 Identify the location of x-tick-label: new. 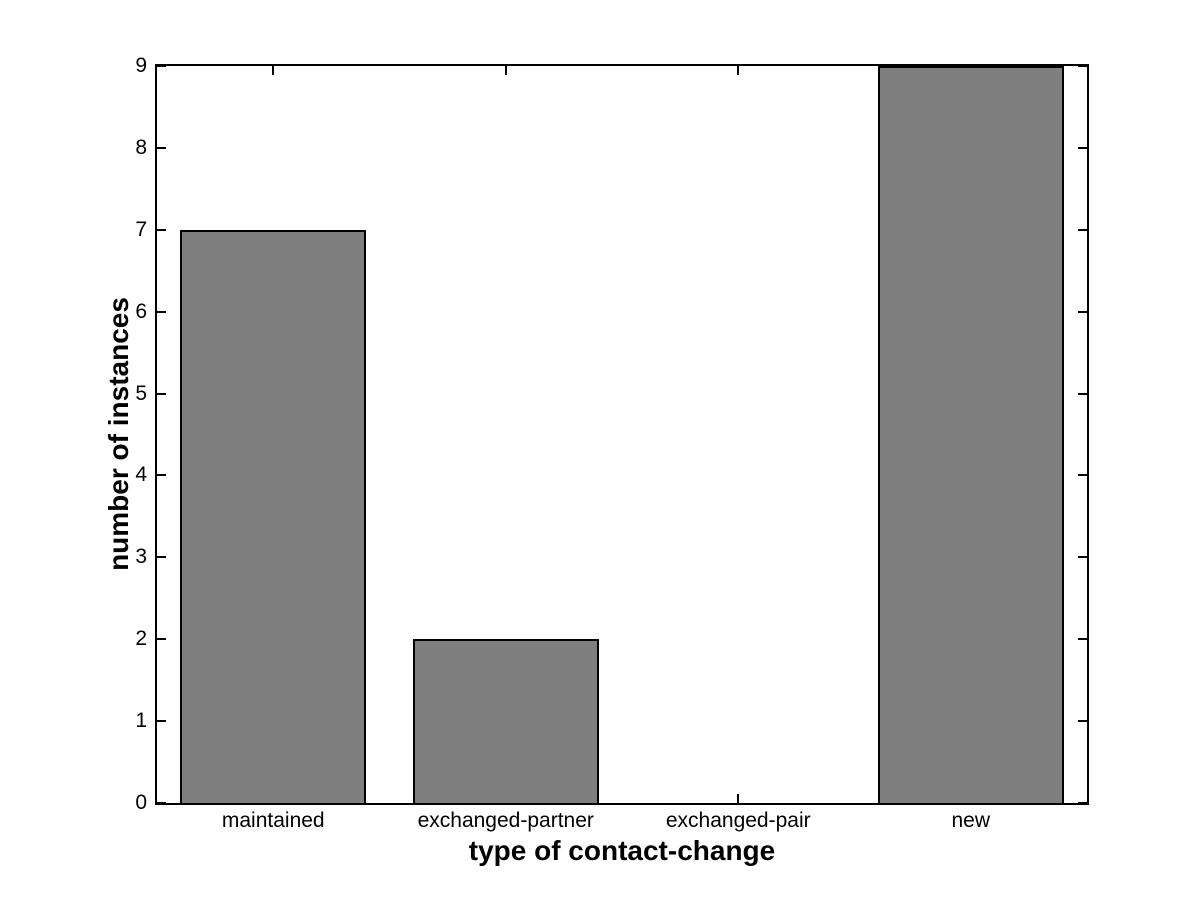
(971, 820).